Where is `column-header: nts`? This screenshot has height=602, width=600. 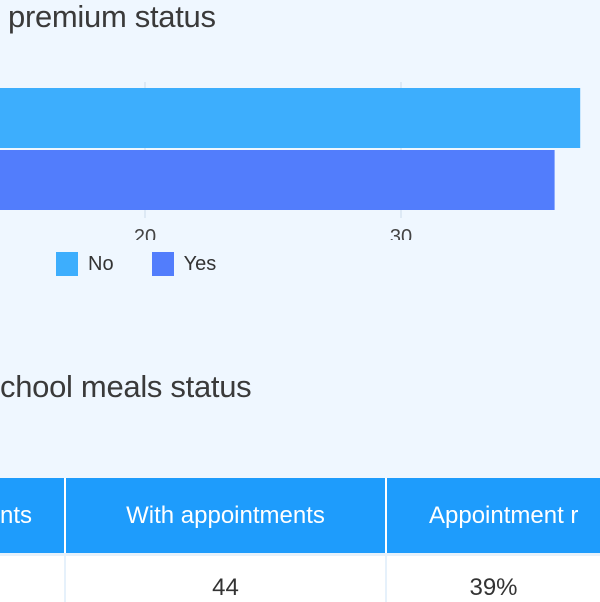 column-header: nts is located at coordinates (32, 516).